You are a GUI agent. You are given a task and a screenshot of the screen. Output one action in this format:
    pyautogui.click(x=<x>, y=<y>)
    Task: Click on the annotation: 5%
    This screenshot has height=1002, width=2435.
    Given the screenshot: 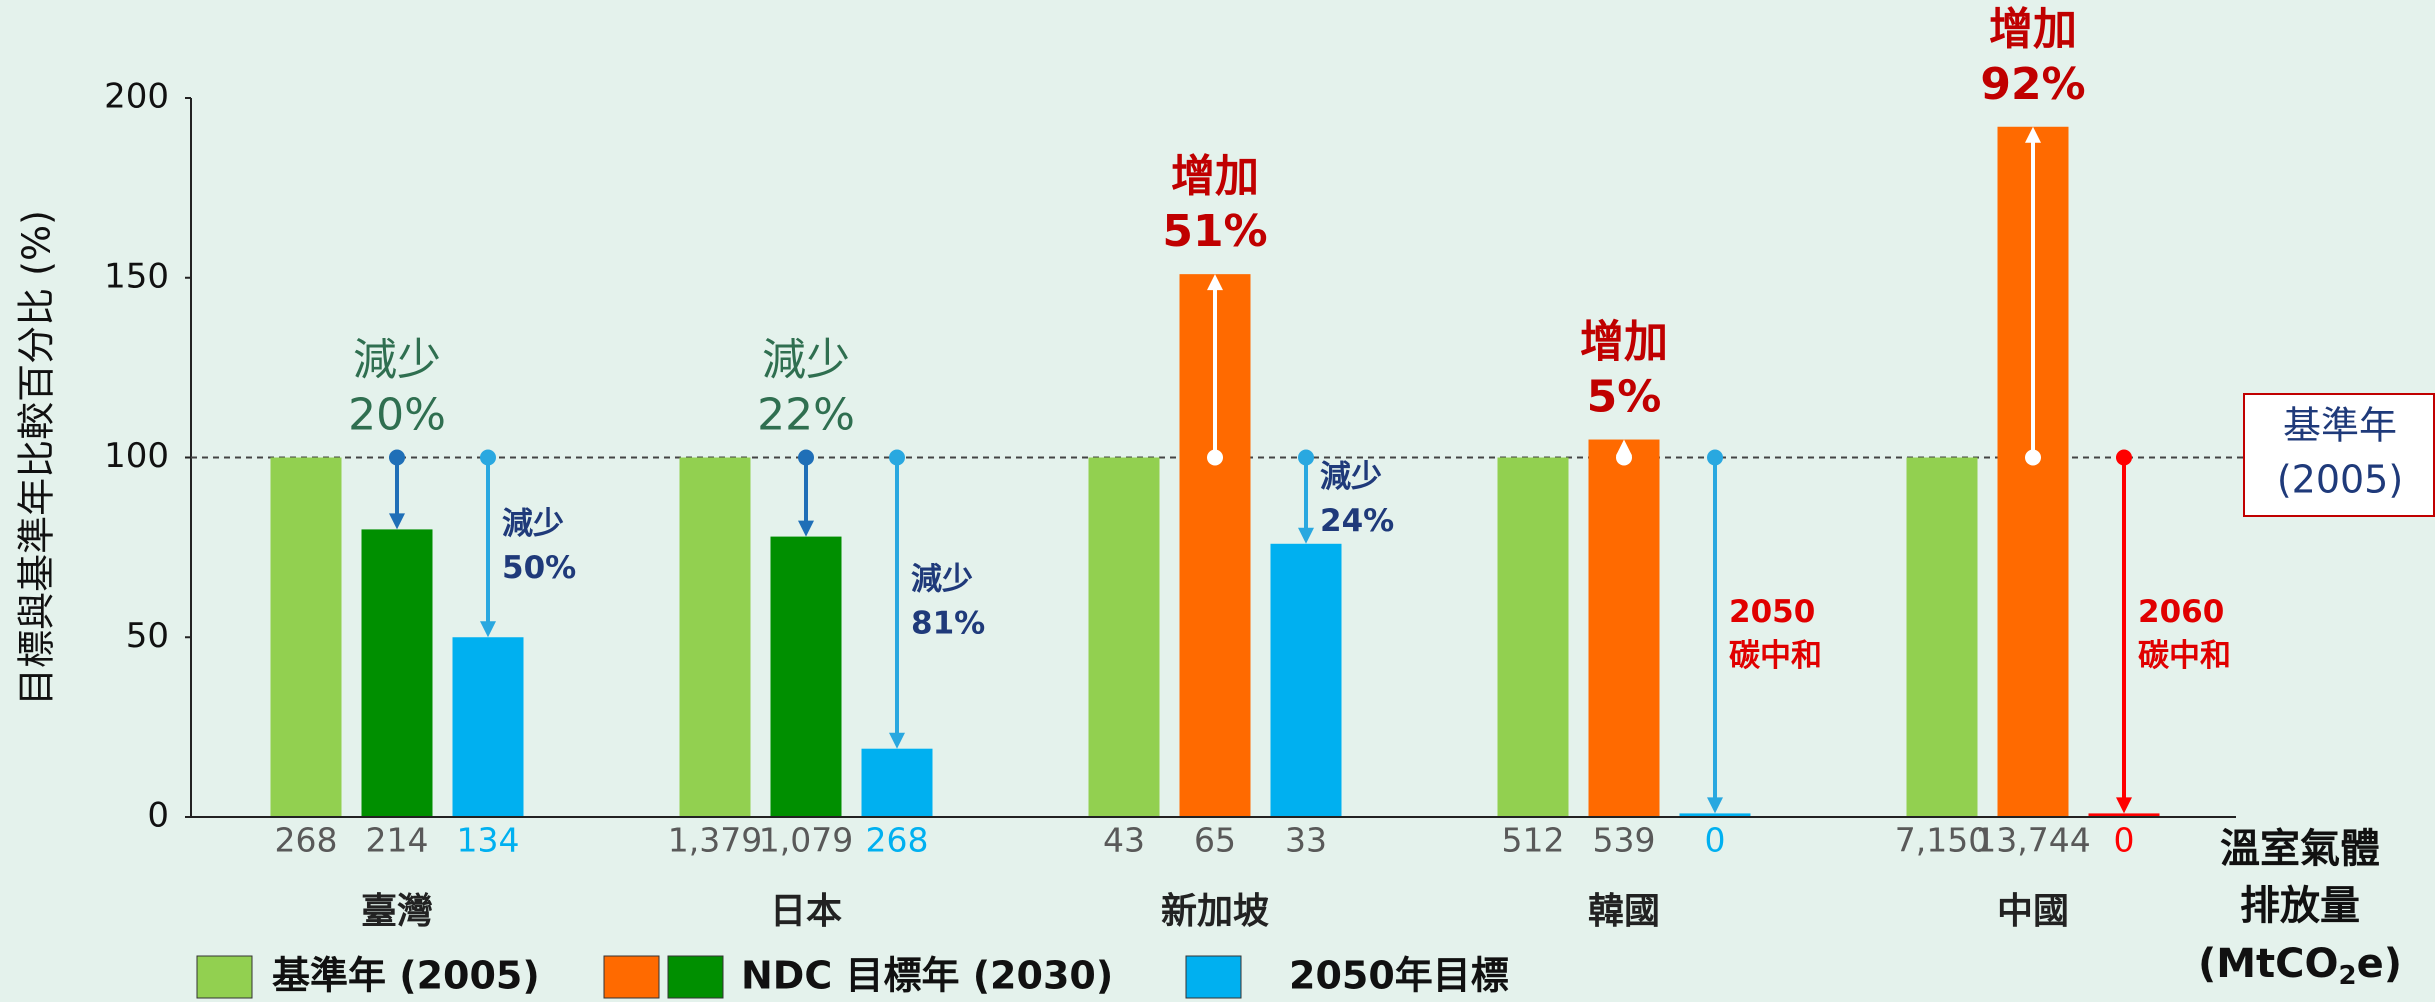 What is the action you would take?
    pyautogui.click(x=1624, y=397)
    